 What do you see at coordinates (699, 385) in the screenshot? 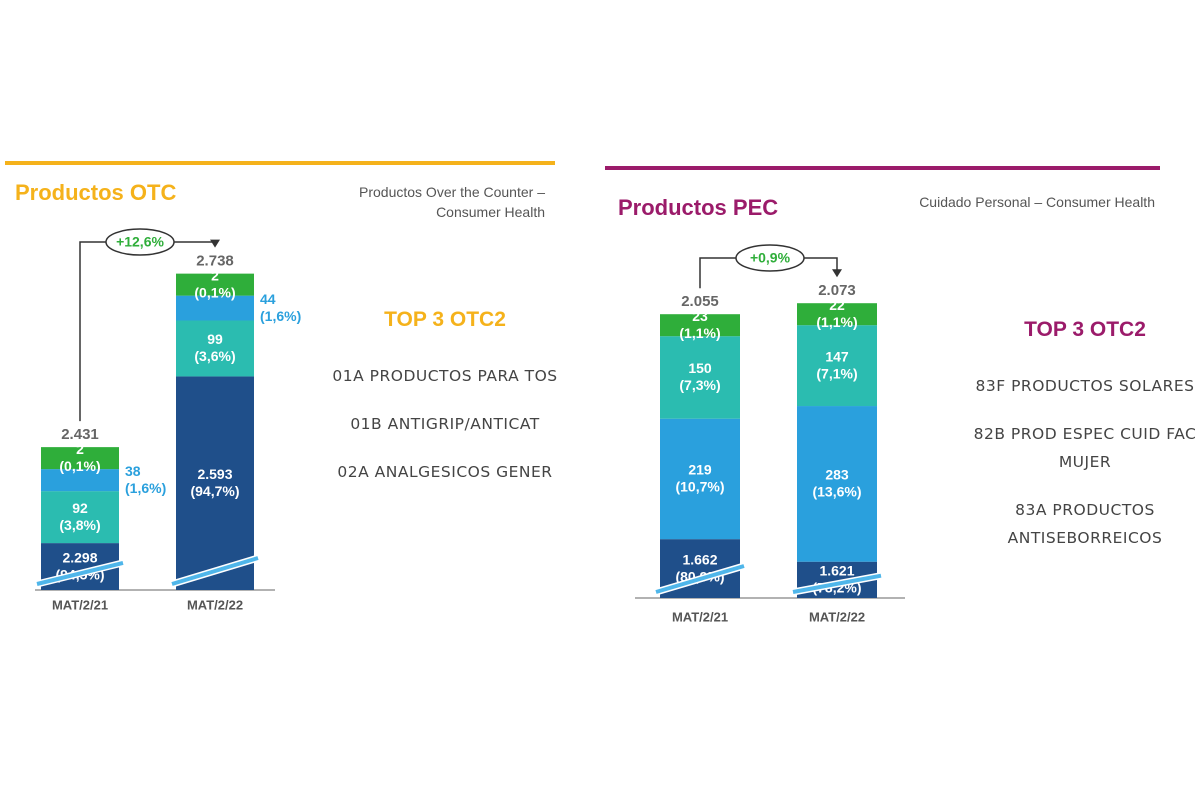
I see `segment-share: (7,3%)` at bounding box center [699, 385].